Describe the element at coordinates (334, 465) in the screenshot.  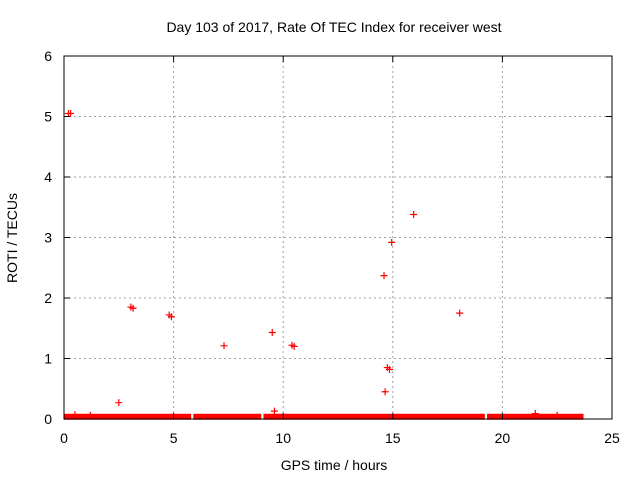
I see `x-axis-label: GPS time / hours` at that location.